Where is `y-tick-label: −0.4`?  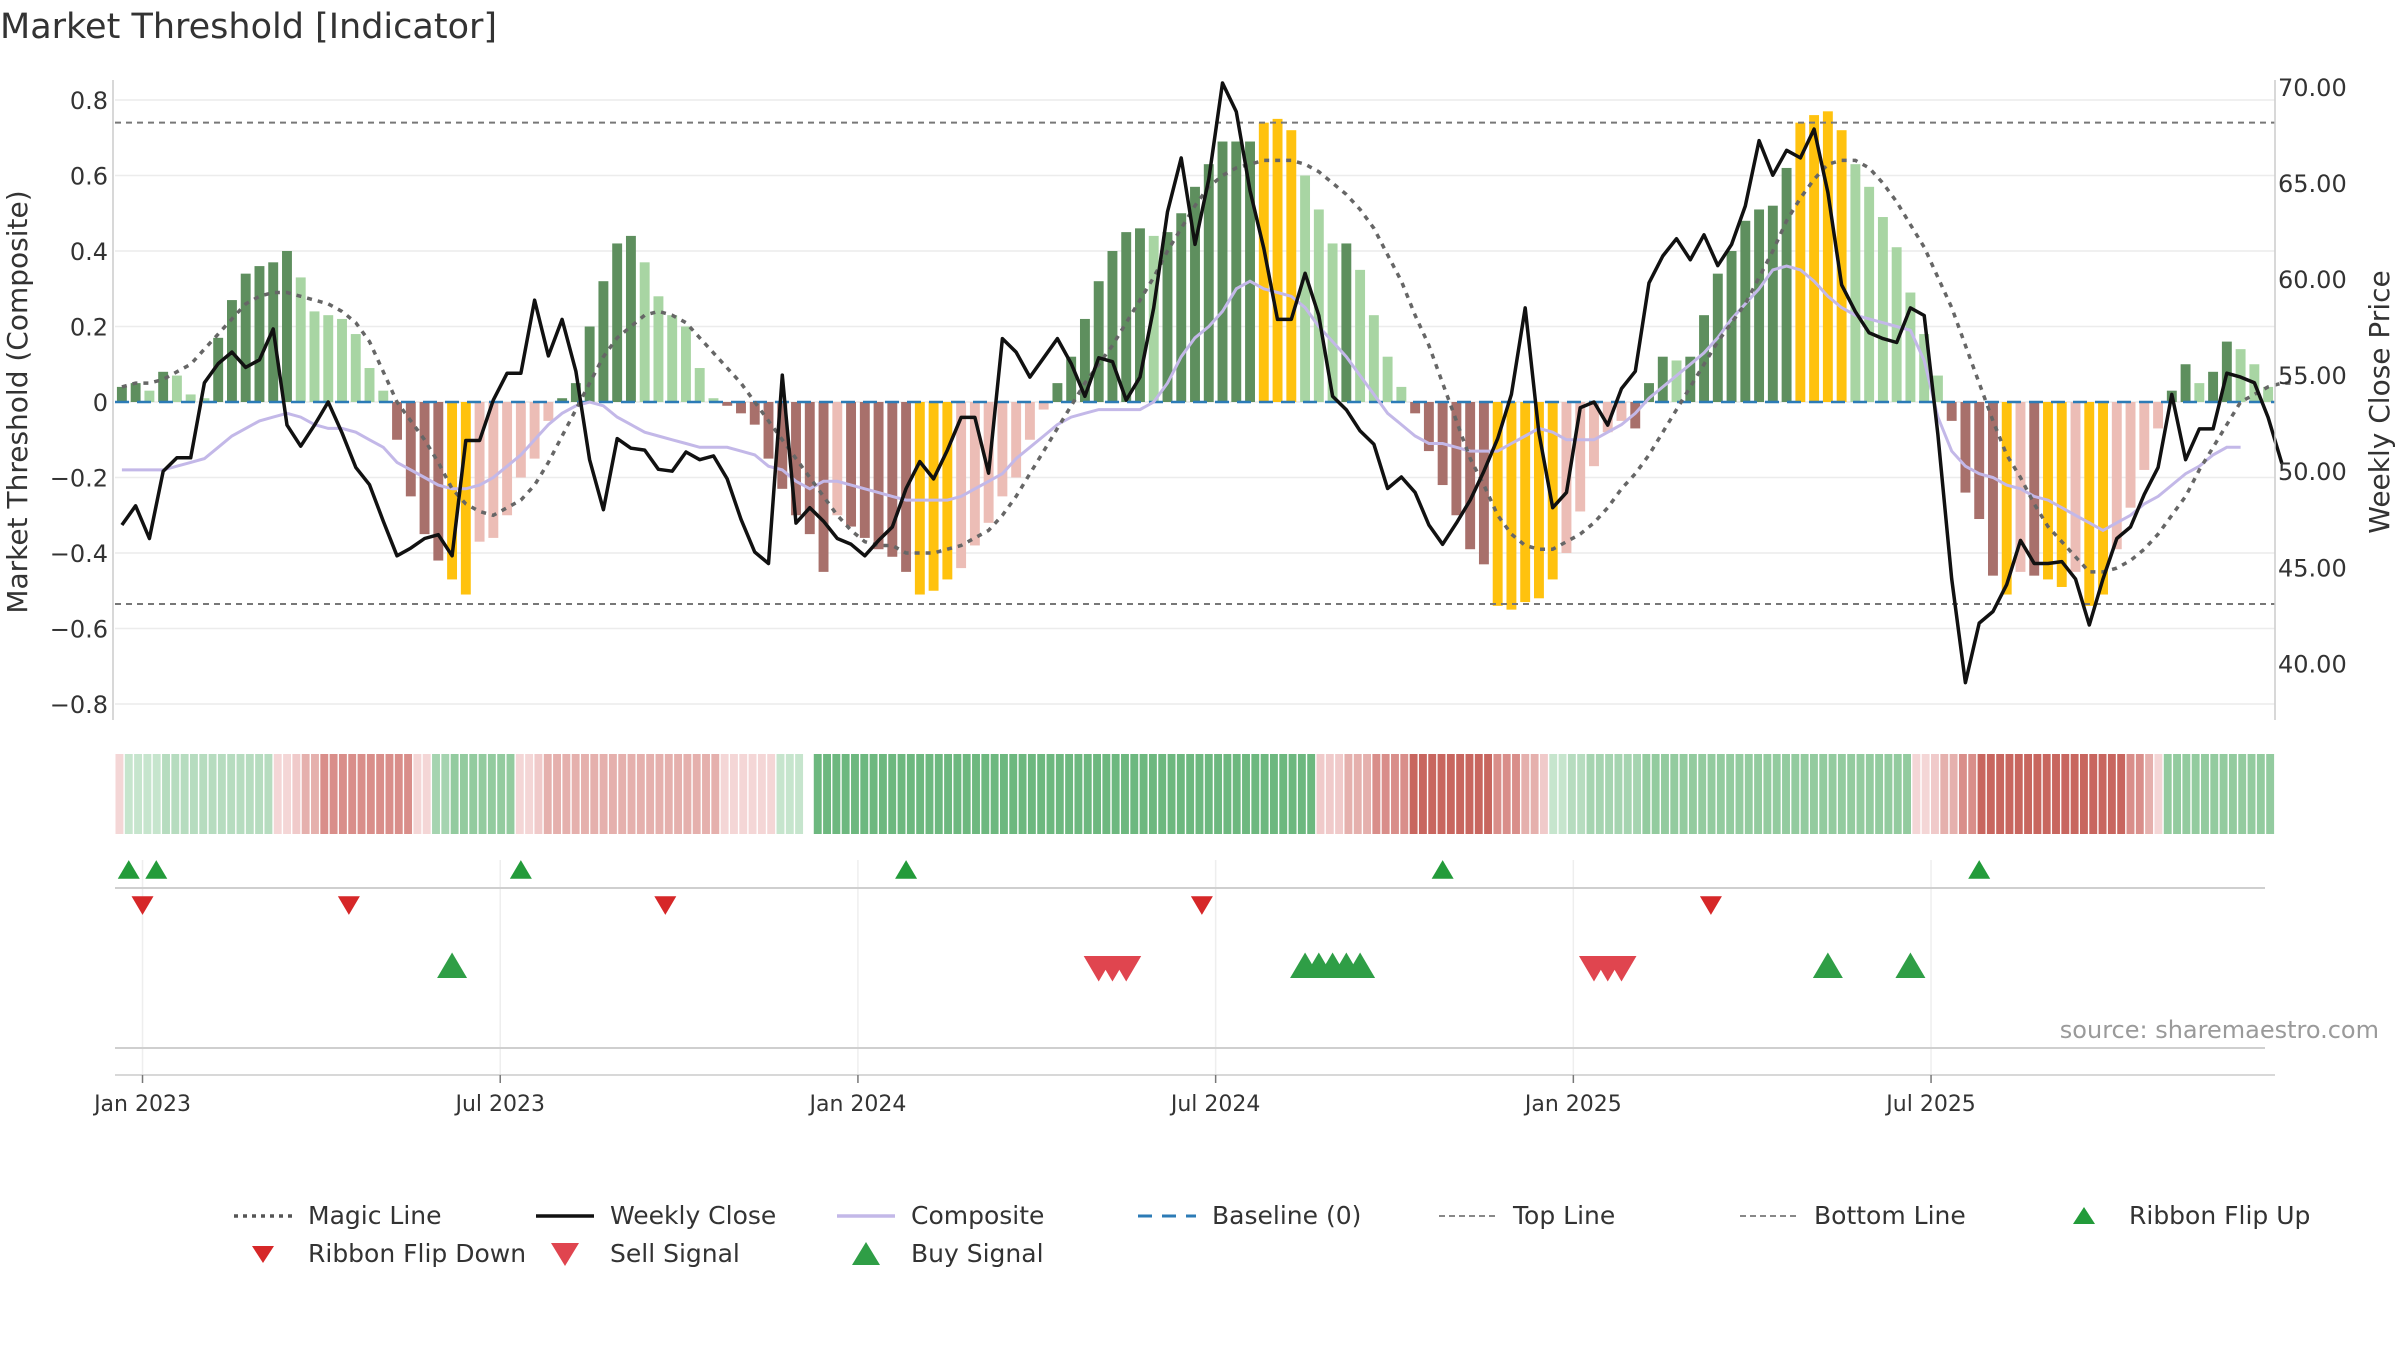 y-tick-label: −0.4 is located at coordinates (79, 554).